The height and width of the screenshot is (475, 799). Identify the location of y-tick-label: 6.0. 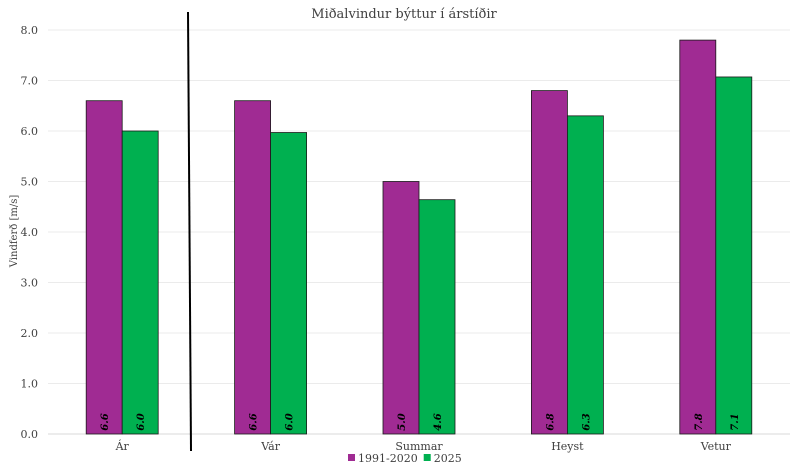
(30, 131).